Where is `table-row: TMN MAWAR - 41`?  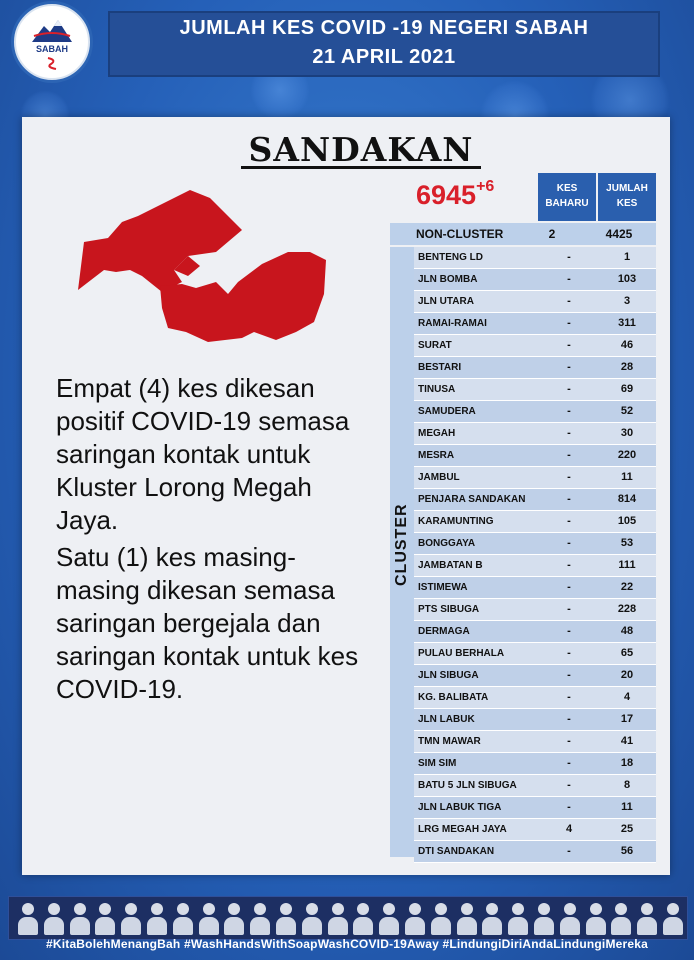
table-row: TMN MAWAR - 41 is located at coordinates (535, 742).